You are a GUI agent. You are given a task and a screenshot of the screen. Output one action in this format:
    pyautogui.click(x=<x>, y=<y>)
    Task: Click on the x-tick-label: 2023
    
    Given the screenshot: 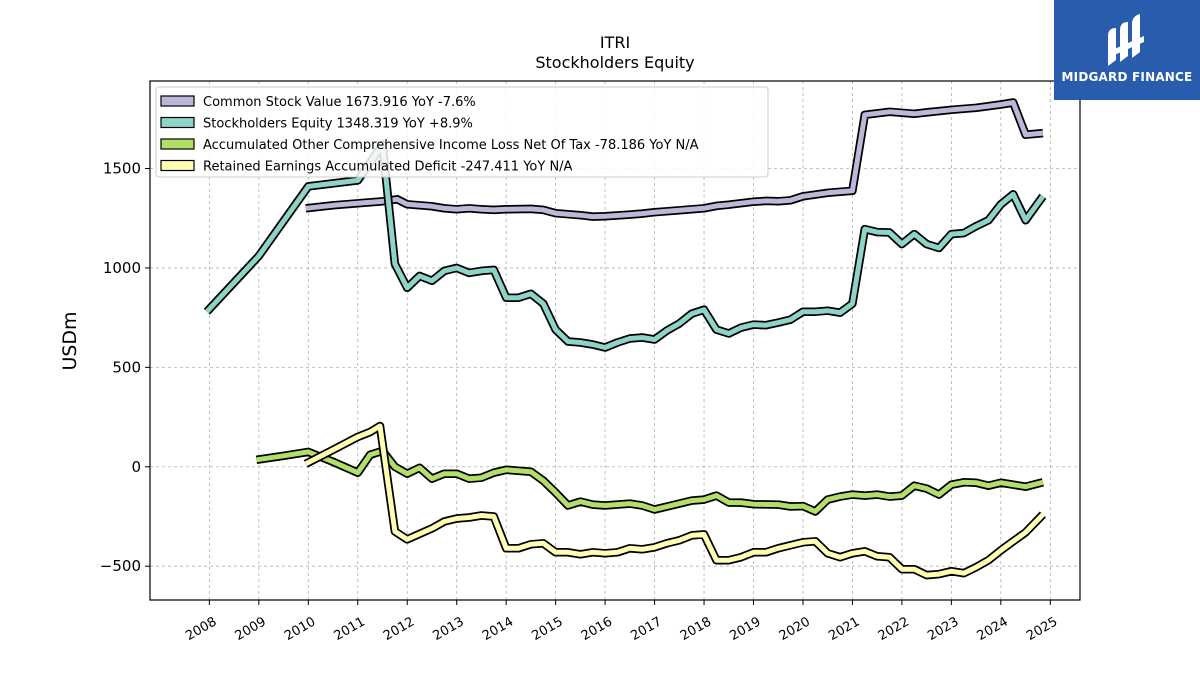 What is the action you would take?
    pyautogui.click(x=943, y=629)
    